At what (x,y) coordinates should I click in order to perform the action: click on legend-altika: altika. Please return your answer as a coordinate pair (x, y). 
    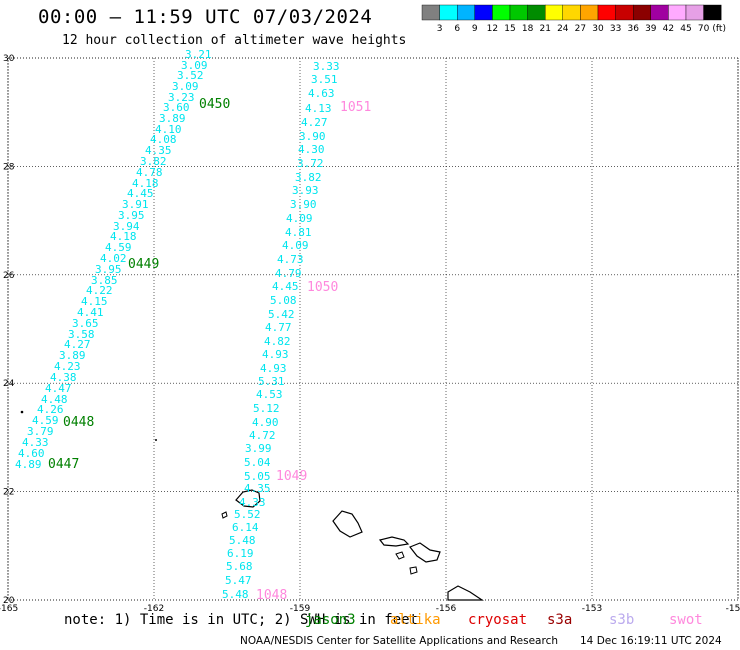
    Looking at the image, I should click on (415, 620).